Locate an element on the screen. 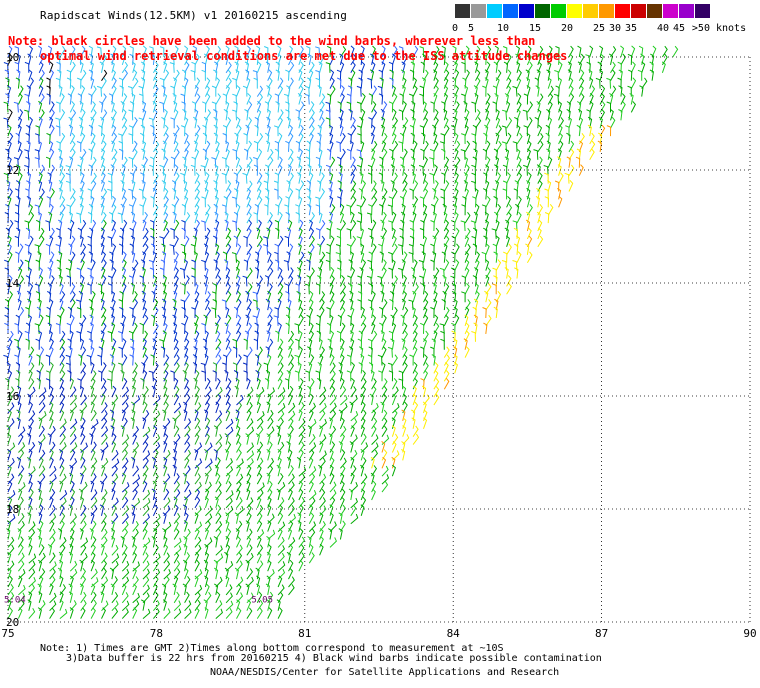 The width and height of the screenshot is (760, 688). scale-label: 10 is located at coordinates (503, 28).